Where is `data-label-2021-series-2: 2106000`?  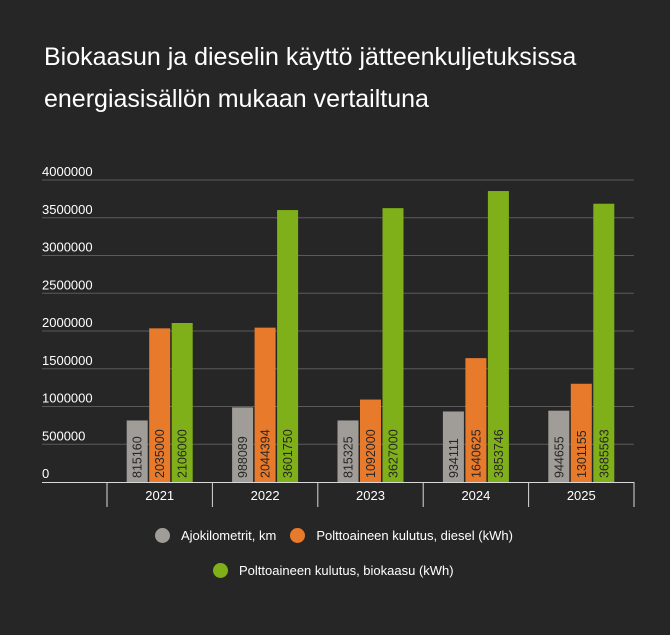
data-label-2021-series-2: 2106000 is located at coordinates (183, 453).